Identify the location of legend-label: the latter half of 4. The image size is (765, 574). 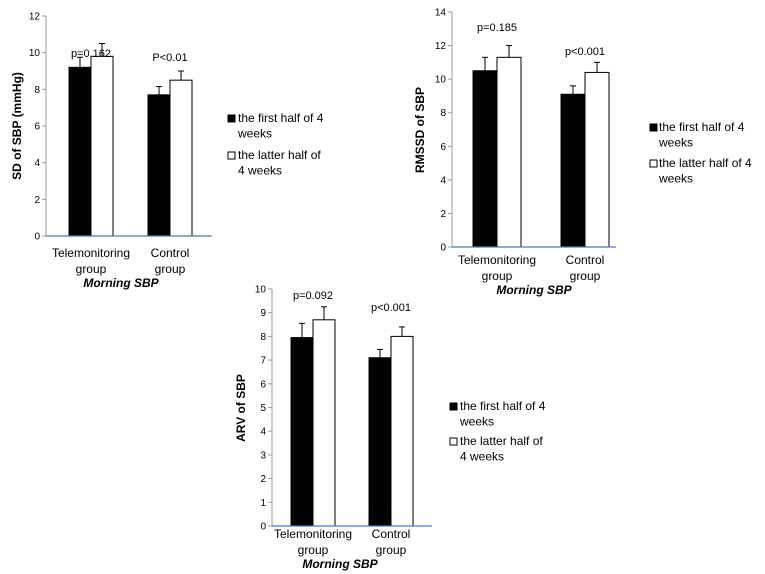
(705, 163).